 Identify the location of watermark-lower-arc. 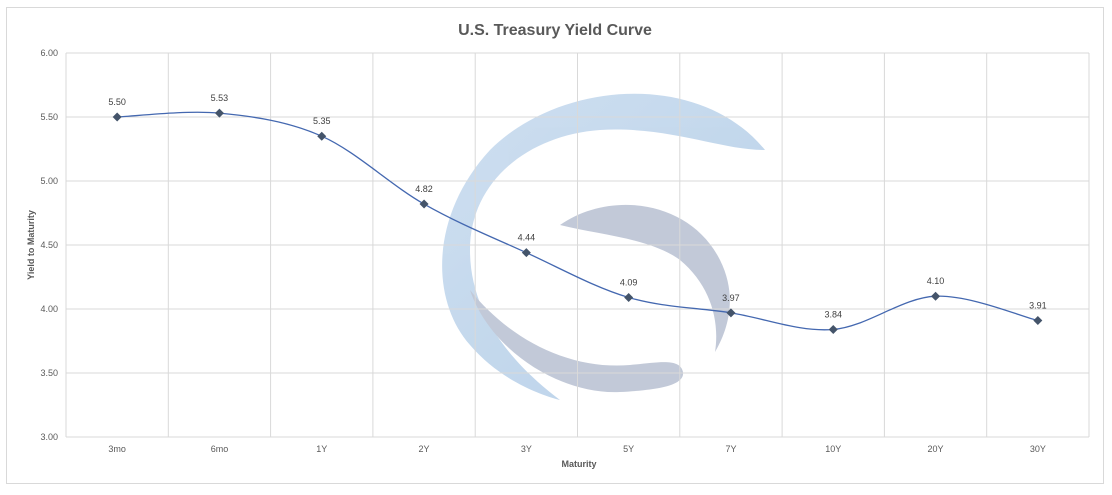
(577, 341).